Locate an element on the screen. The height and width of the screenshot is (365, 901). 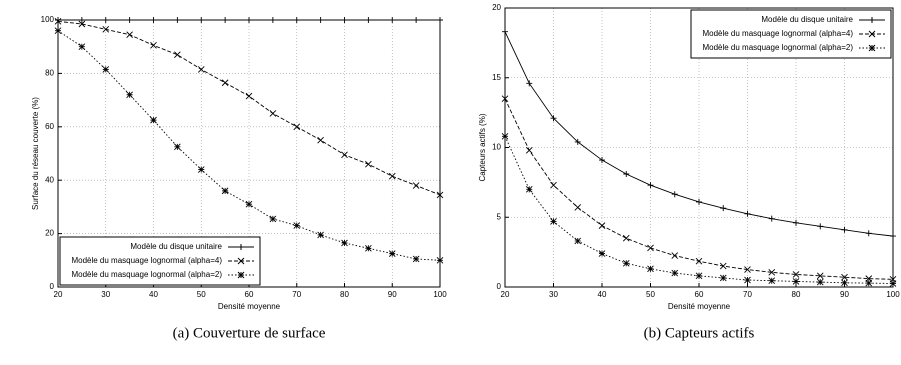
caption: (a) Couverture de surface is located at coordinates (249, 333).